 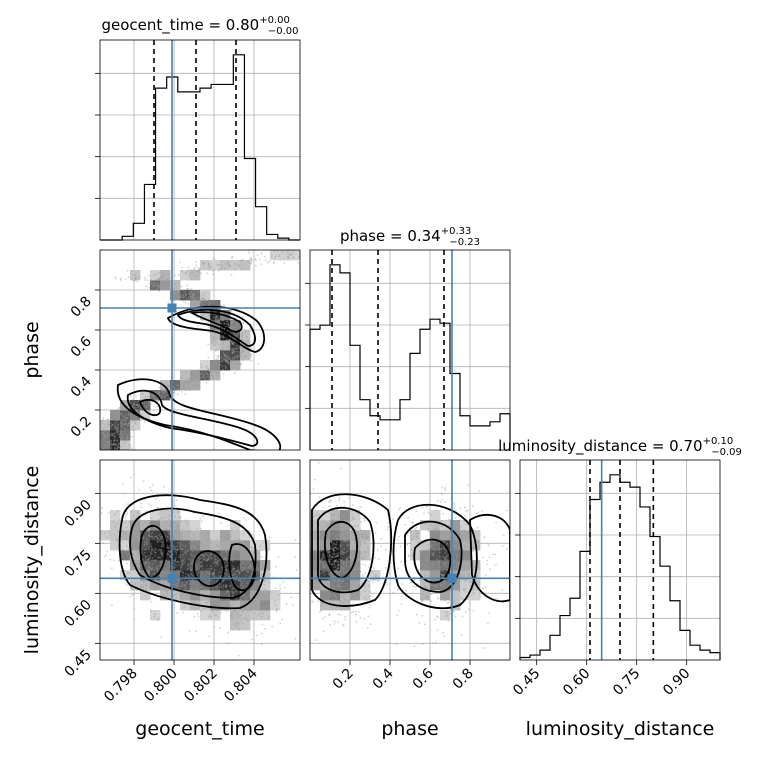 What do you see at coordinates (409, 729) in the screenshot?
I see `xlabel-phase: phase` at bounding box center [409, 729].